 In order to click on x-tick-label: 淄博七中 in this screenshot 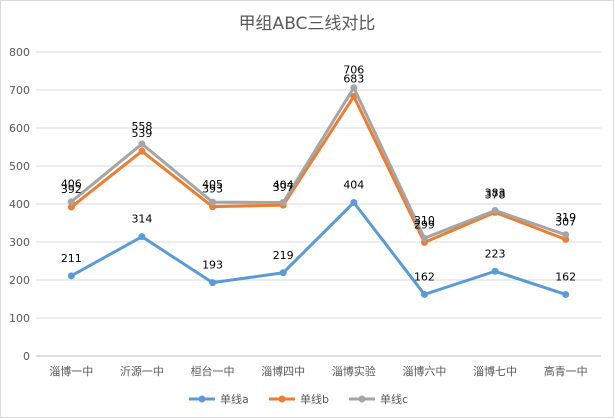, I will do `click(495, 371)`.